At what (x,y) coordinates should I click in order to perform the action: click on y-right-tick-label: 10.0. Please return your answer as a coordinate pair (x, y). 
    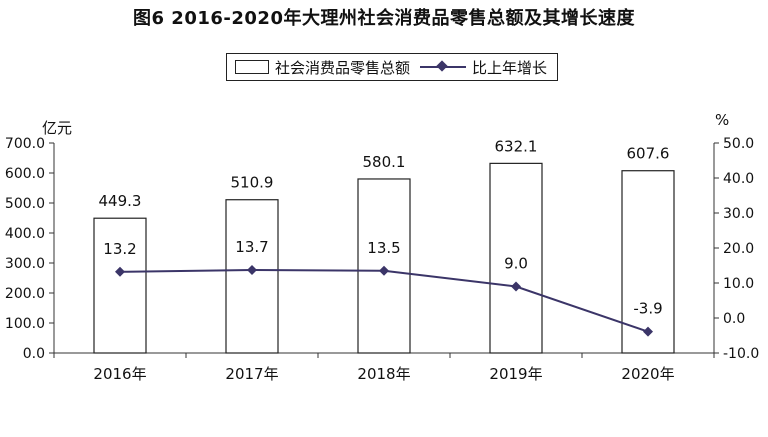
    Looking at the image, I should click on (738, 284).